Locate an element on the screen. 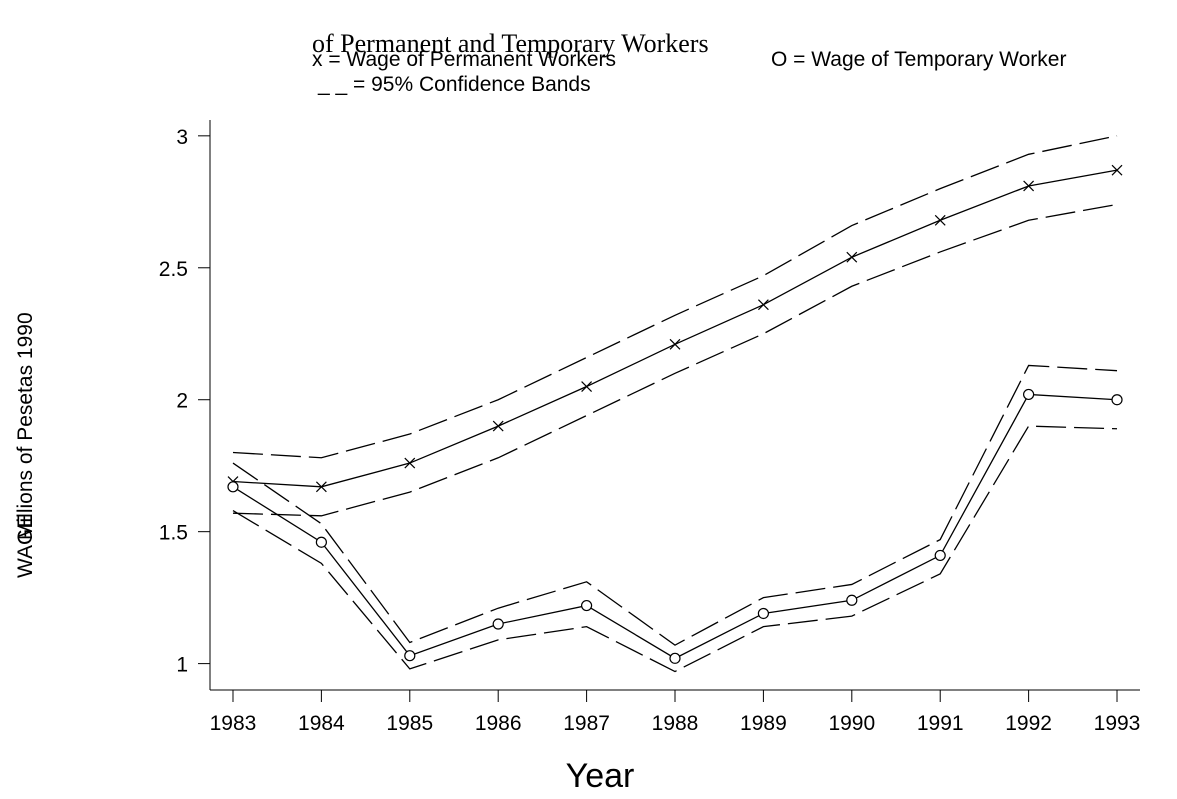 Image resolution: width=1177 pixels, height=799 pixels. legend-entry: O = Wage of Temporary Worker is located at coordinates (918, 59).